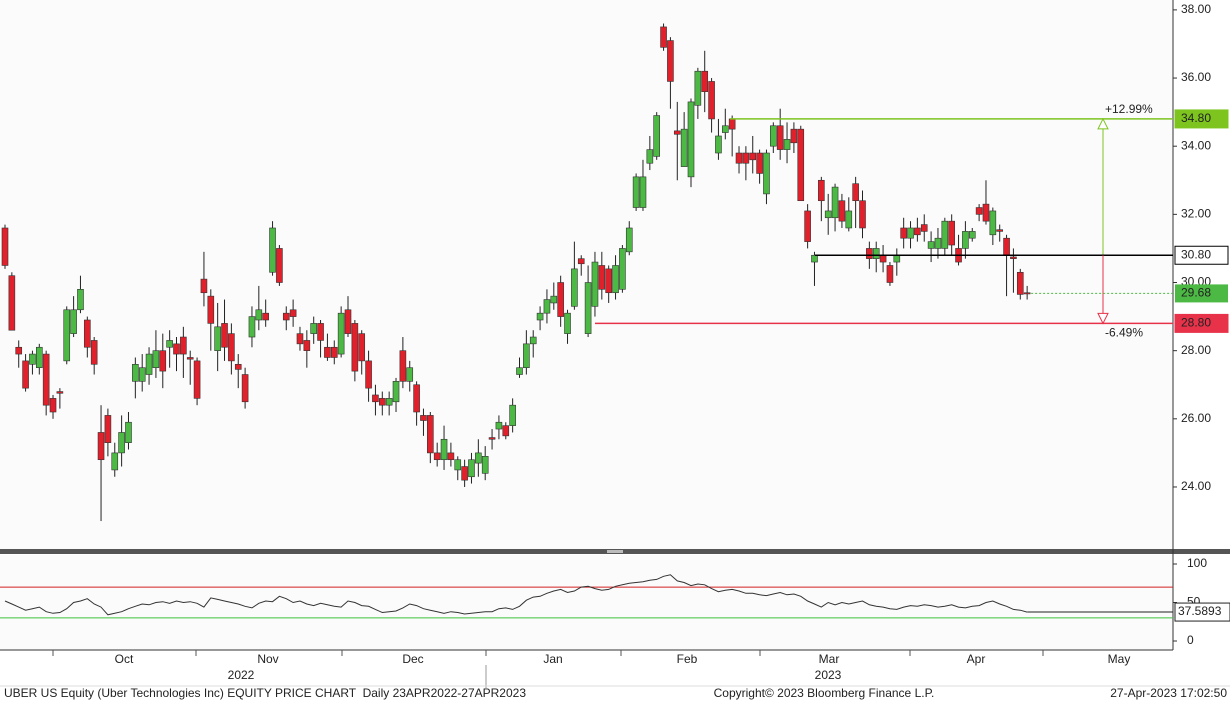 The height and width of the screenshot is (707, 1230). I want to click on y-tick-label: 28.00, so click(1196, 350).